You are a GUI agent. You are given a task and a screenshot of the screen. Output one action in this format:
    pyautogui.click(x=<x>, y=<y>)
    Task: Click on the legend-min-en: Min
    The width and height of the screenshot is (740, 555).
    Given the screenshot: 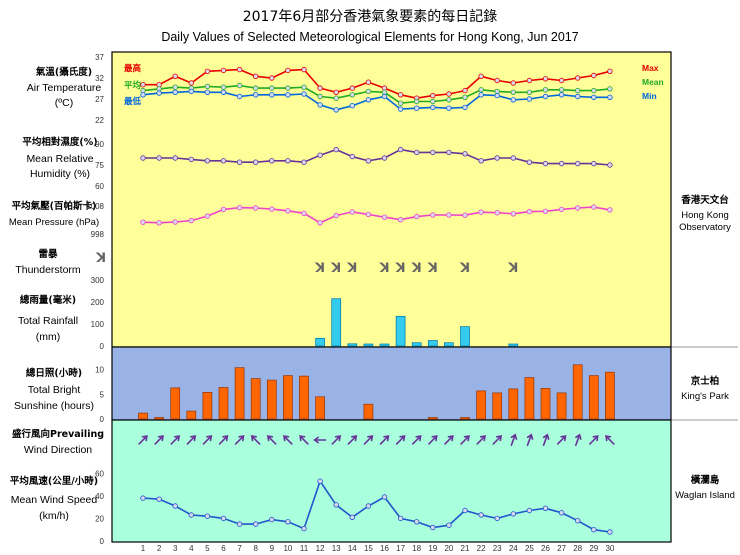 What is the action you would take?
    pyautogui.click(x=649, y=96)
    